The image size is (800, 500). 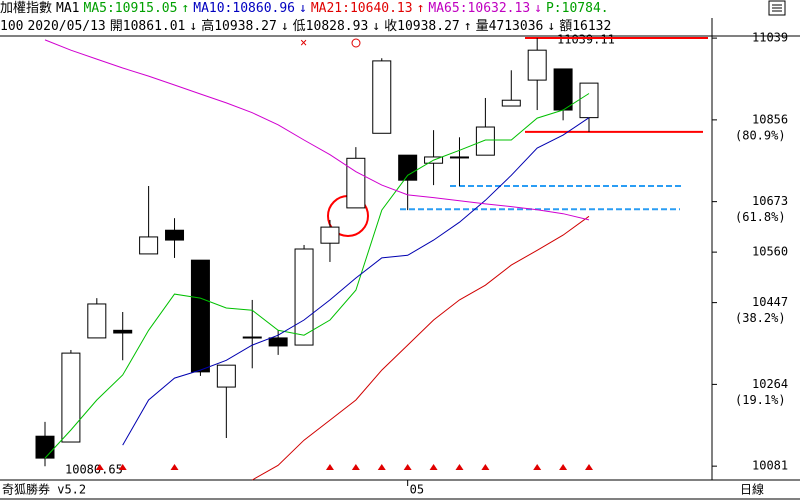 What do you see at coordinates (577, 8) in the screenshot?
I see `header-item: P:10784.` at bounding box center [577, 8].